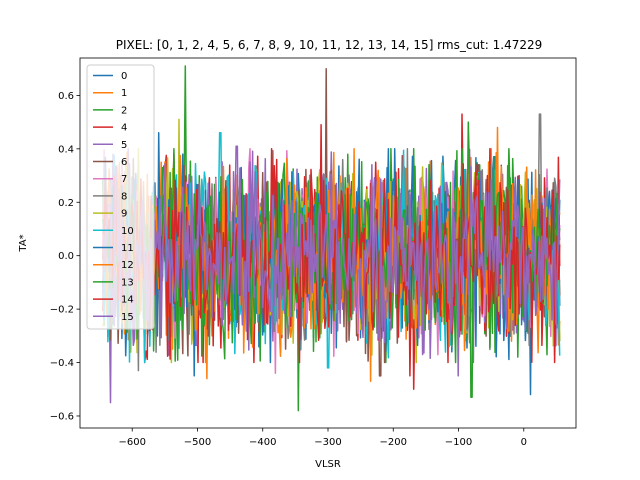 This screenshot has height=480, width=640. I want to click on legend-item-15: 15, so click(113, 317).